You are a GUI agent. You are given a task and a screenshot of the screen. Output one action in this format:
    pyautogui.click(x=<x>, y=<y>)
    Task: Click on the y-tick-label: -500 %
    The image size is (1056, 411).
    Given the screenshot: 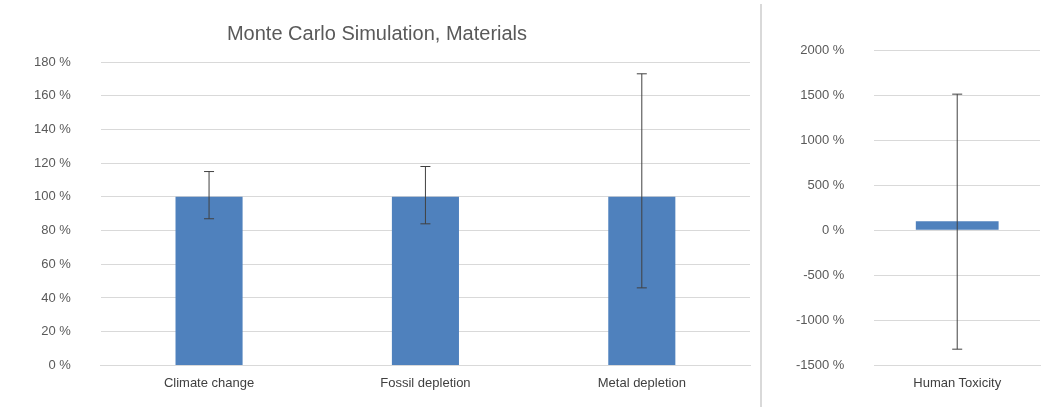 What is the action you would take?
    pyautogui.click(x=824, y=274)
    